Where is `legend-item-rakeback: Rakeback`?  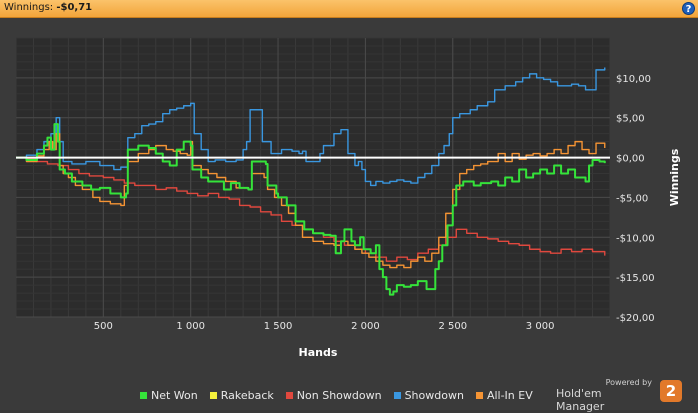
legend-item-rakeback: Rakeback is located at coordinates (241, 395).